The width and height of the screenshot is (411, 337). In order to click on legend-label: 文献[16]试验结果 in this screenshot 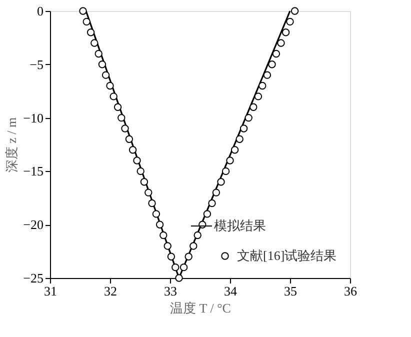, I will do `click(287, 255)`.